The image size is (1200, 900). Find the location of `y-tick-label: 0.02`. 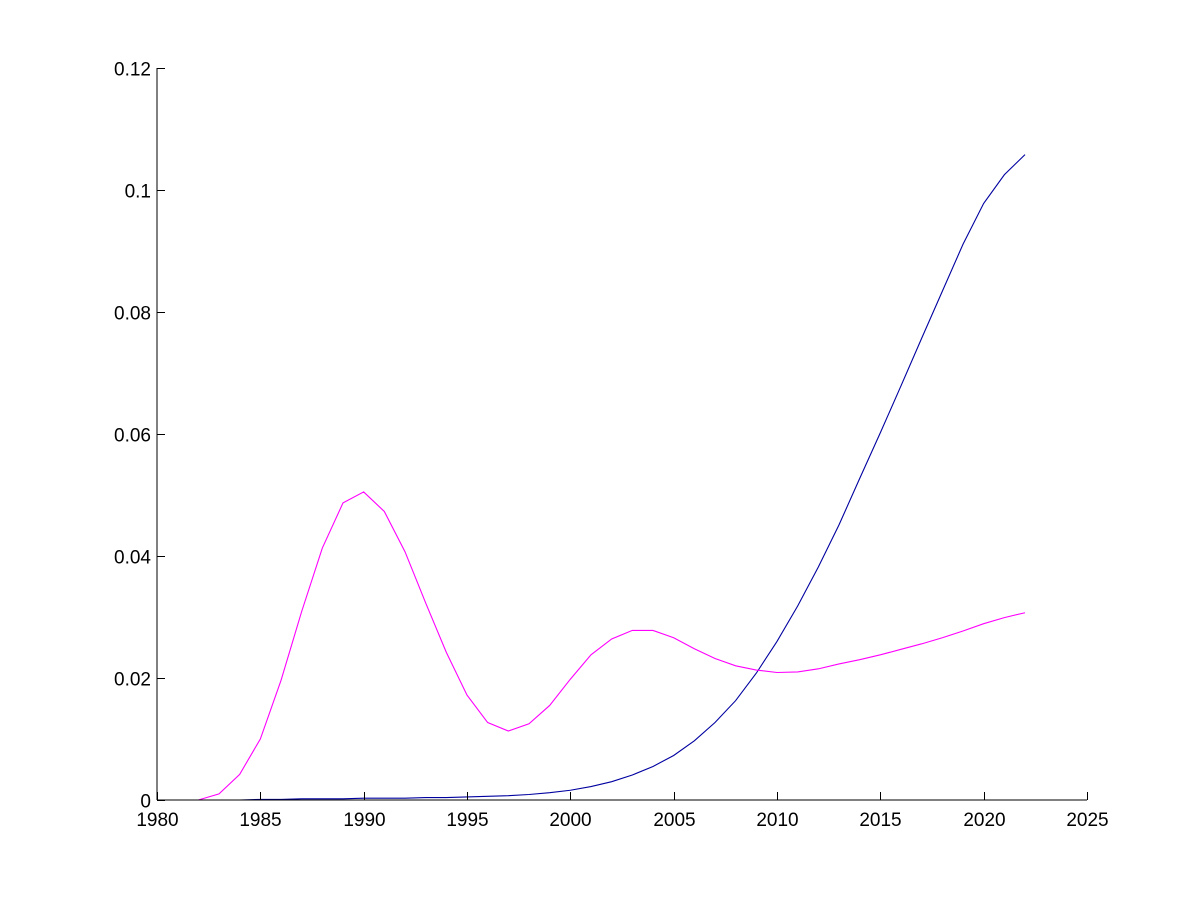

y-tick-label: 0.02 is located at coordinates (132, 680).